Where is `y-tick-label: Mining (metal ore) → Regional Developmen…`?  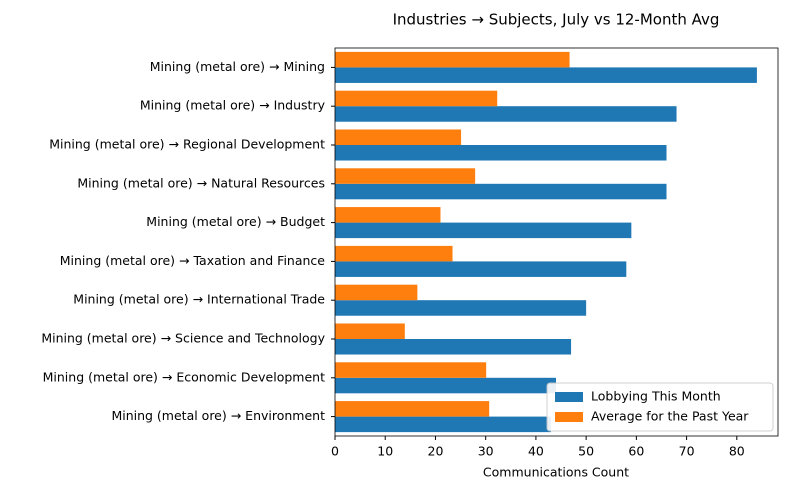
y-tick-label: Mining (metal ore) → Regional Developmen… is located at coordinates (187, 144).